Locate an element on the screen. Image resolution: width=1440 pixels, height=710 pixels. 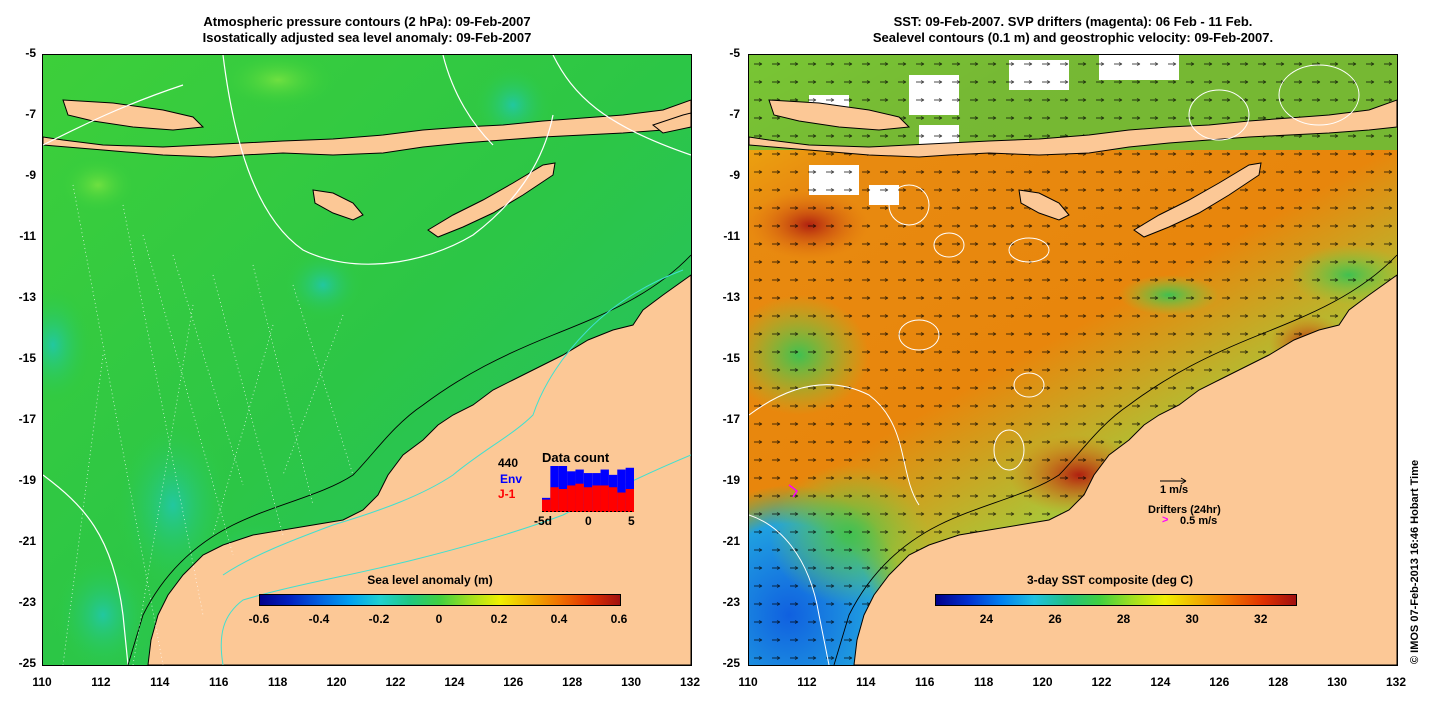
inset-xlabel: 0 is located at coordinates (588, 521).